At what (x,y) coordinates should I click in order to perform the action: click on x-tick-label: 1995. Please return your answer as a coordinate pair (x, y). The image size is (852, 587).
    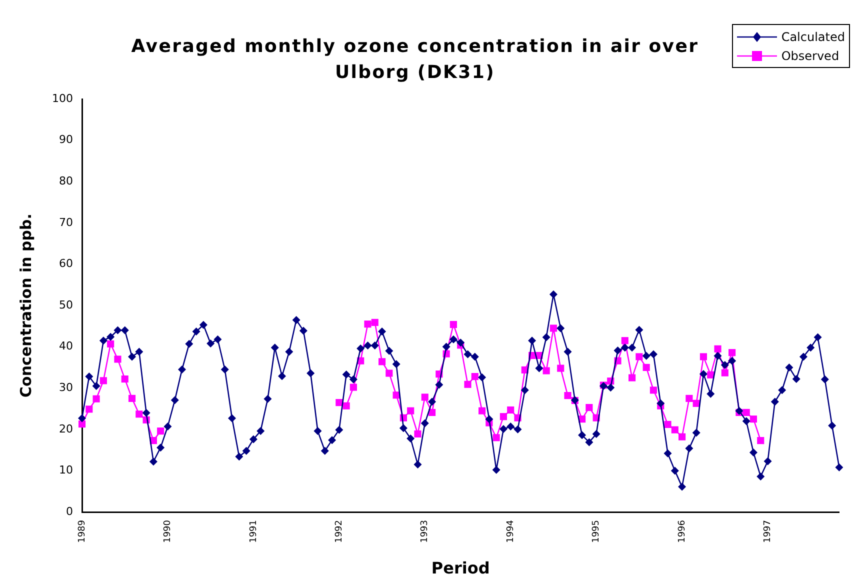
    Looking at the image, I should click on (597, 531).